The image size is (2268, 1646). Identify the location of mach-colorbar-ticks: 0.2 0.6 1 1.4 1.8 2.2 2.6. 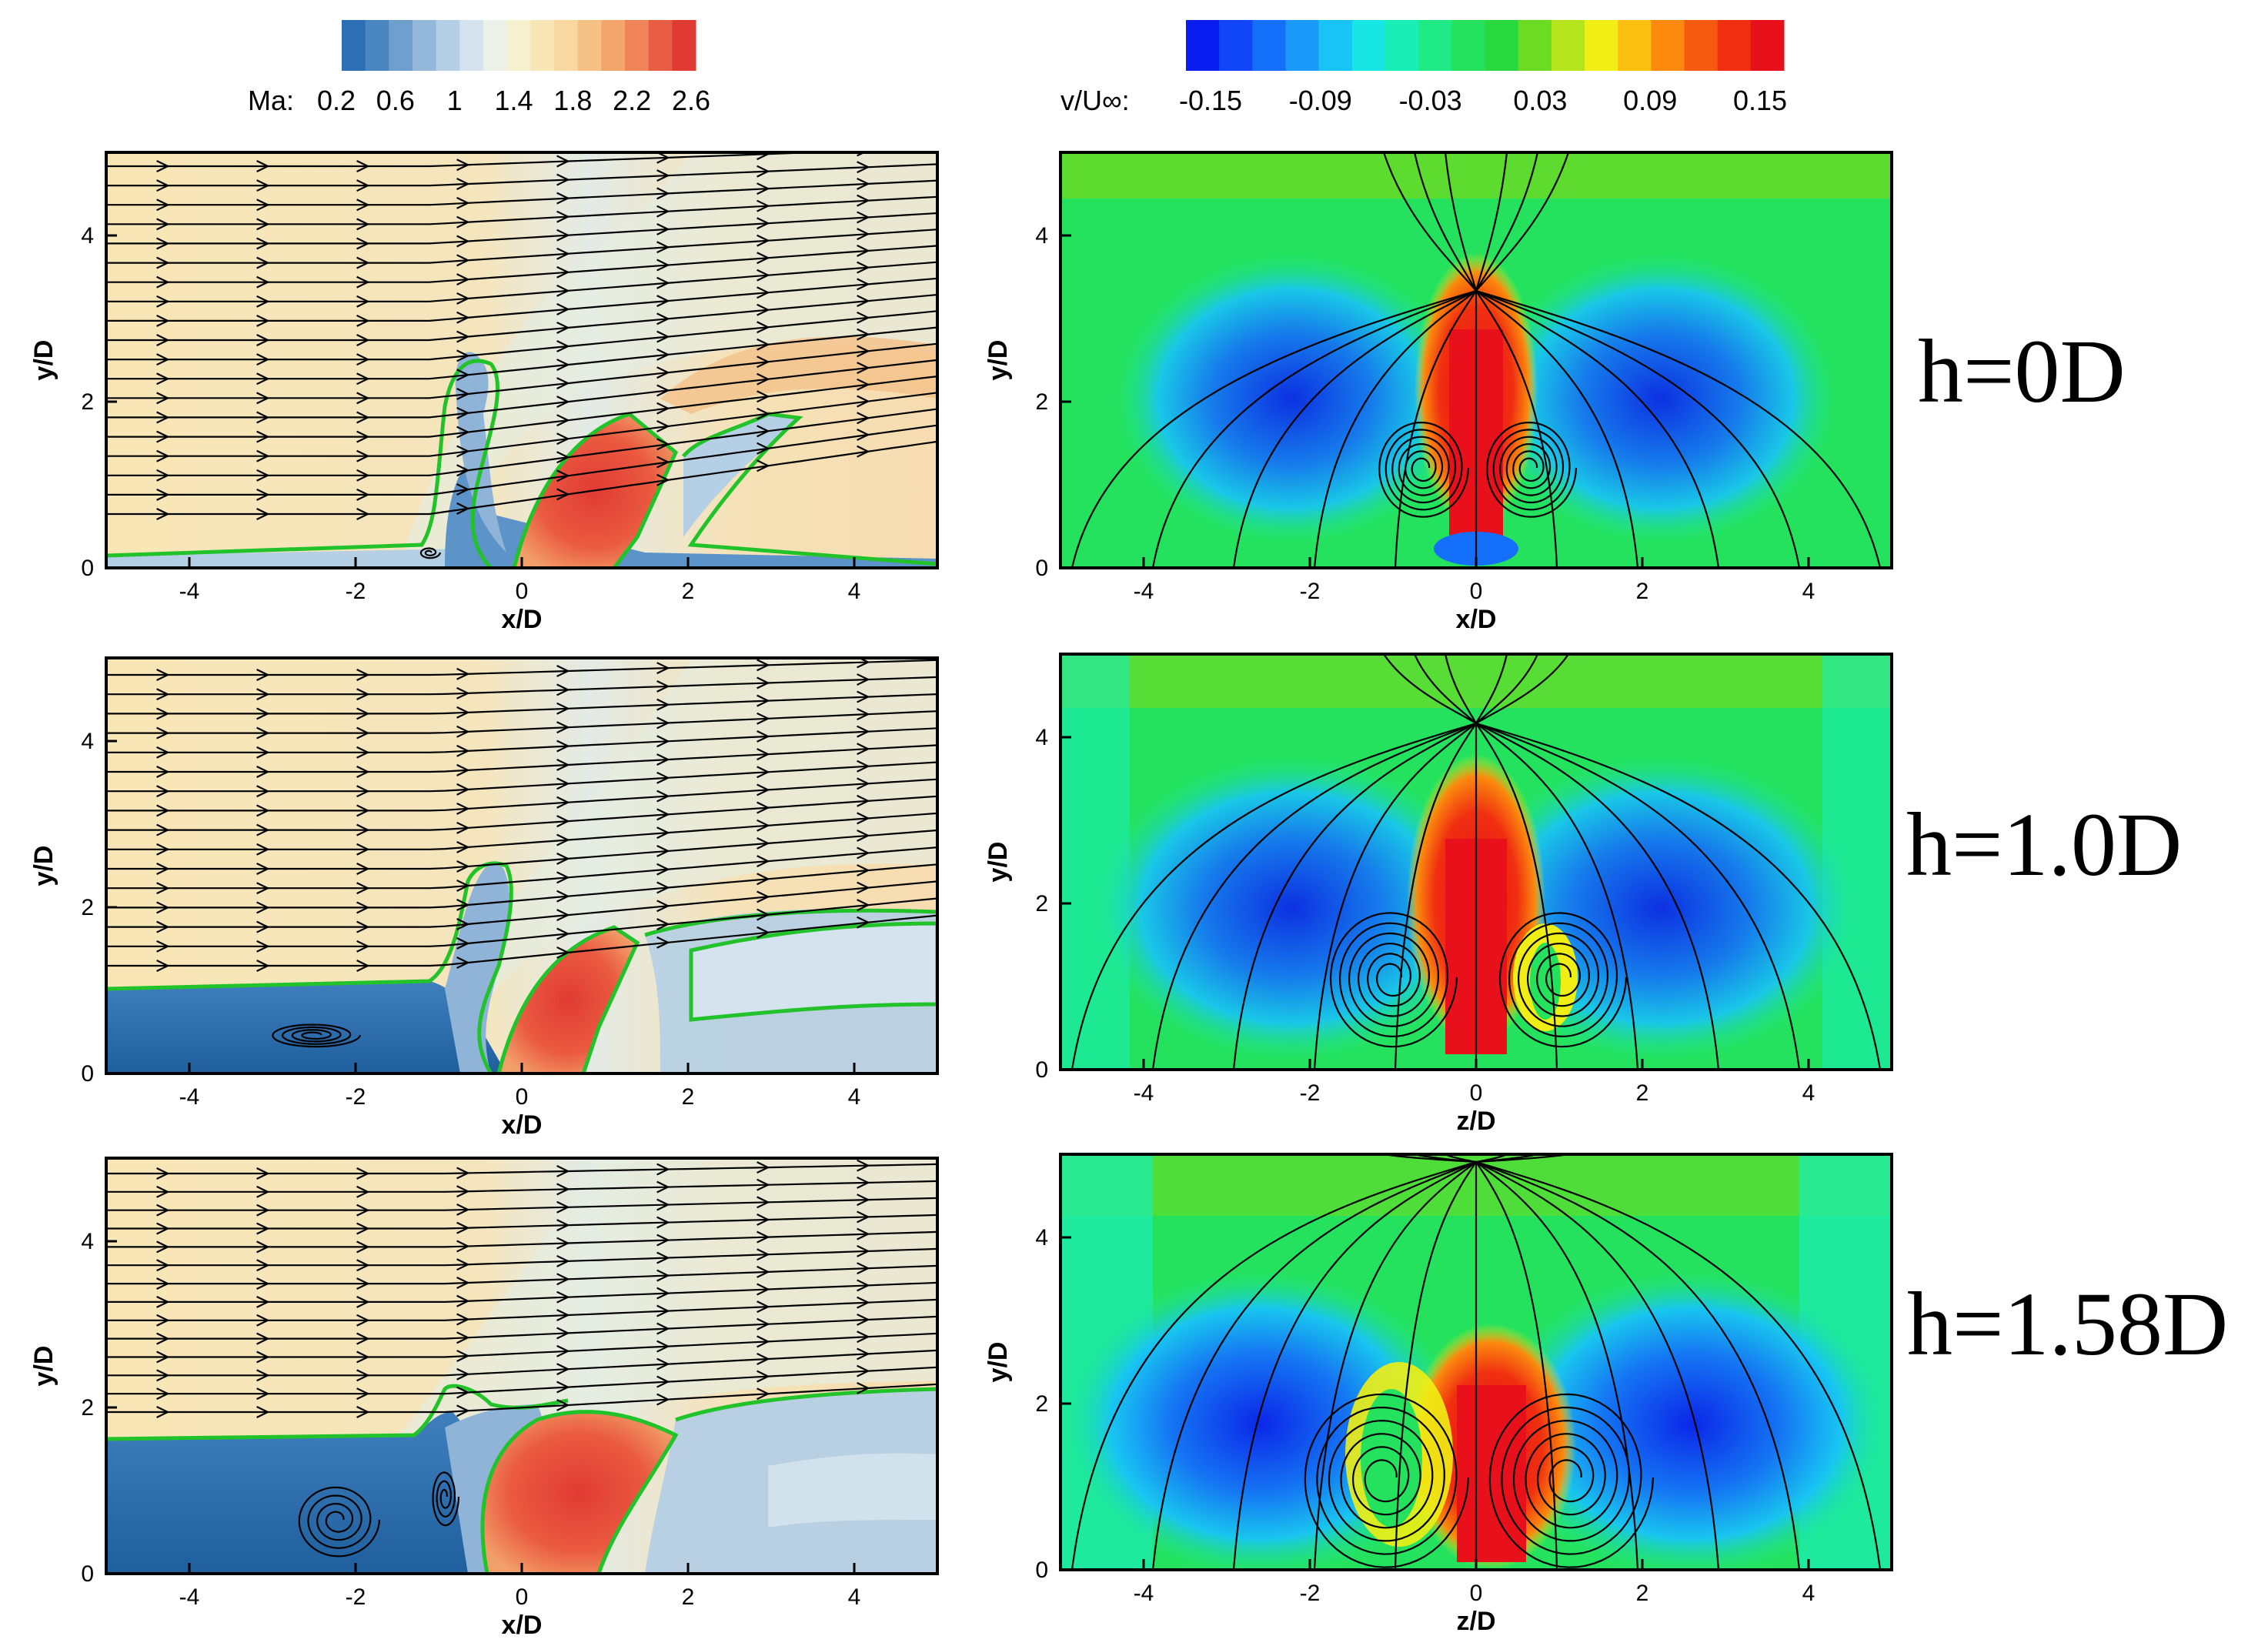
(513, 100).